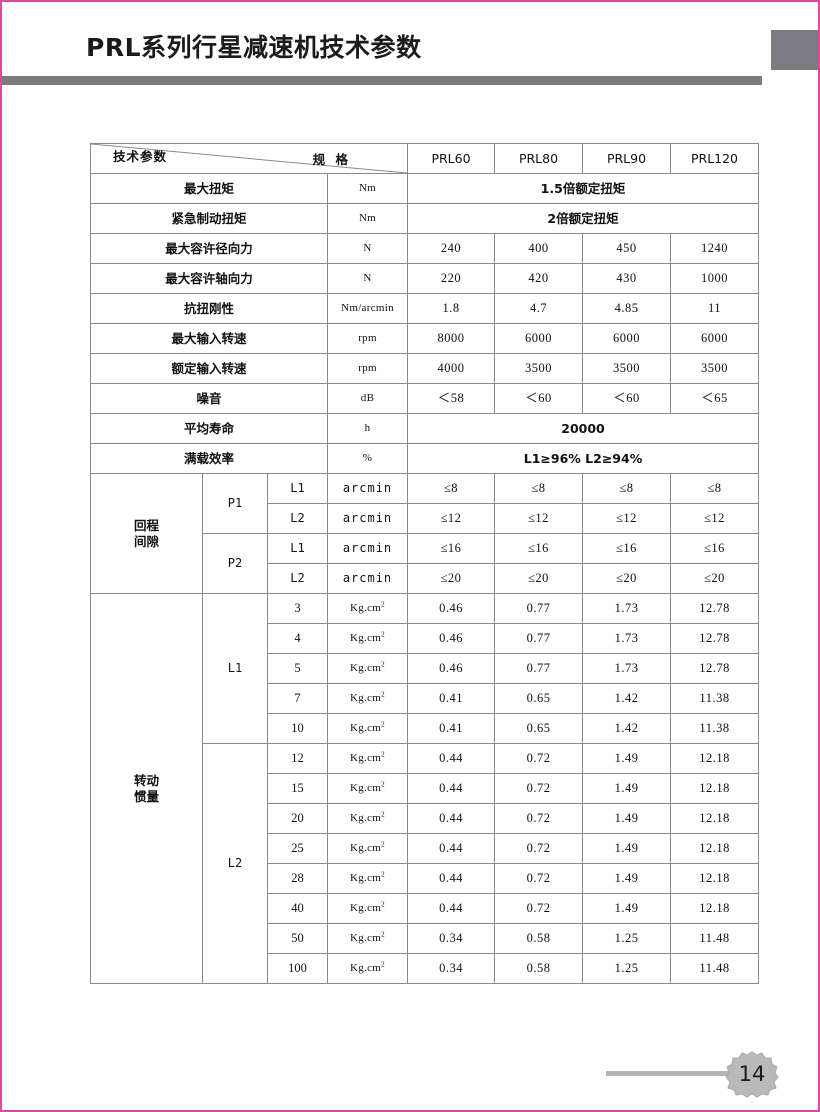 The width and height of the screenshot is (820, 1112). What do you see at coordinates (538, 278) in the screenshot?
I see `row-value-2: 420` at bounding box center [538, 278].